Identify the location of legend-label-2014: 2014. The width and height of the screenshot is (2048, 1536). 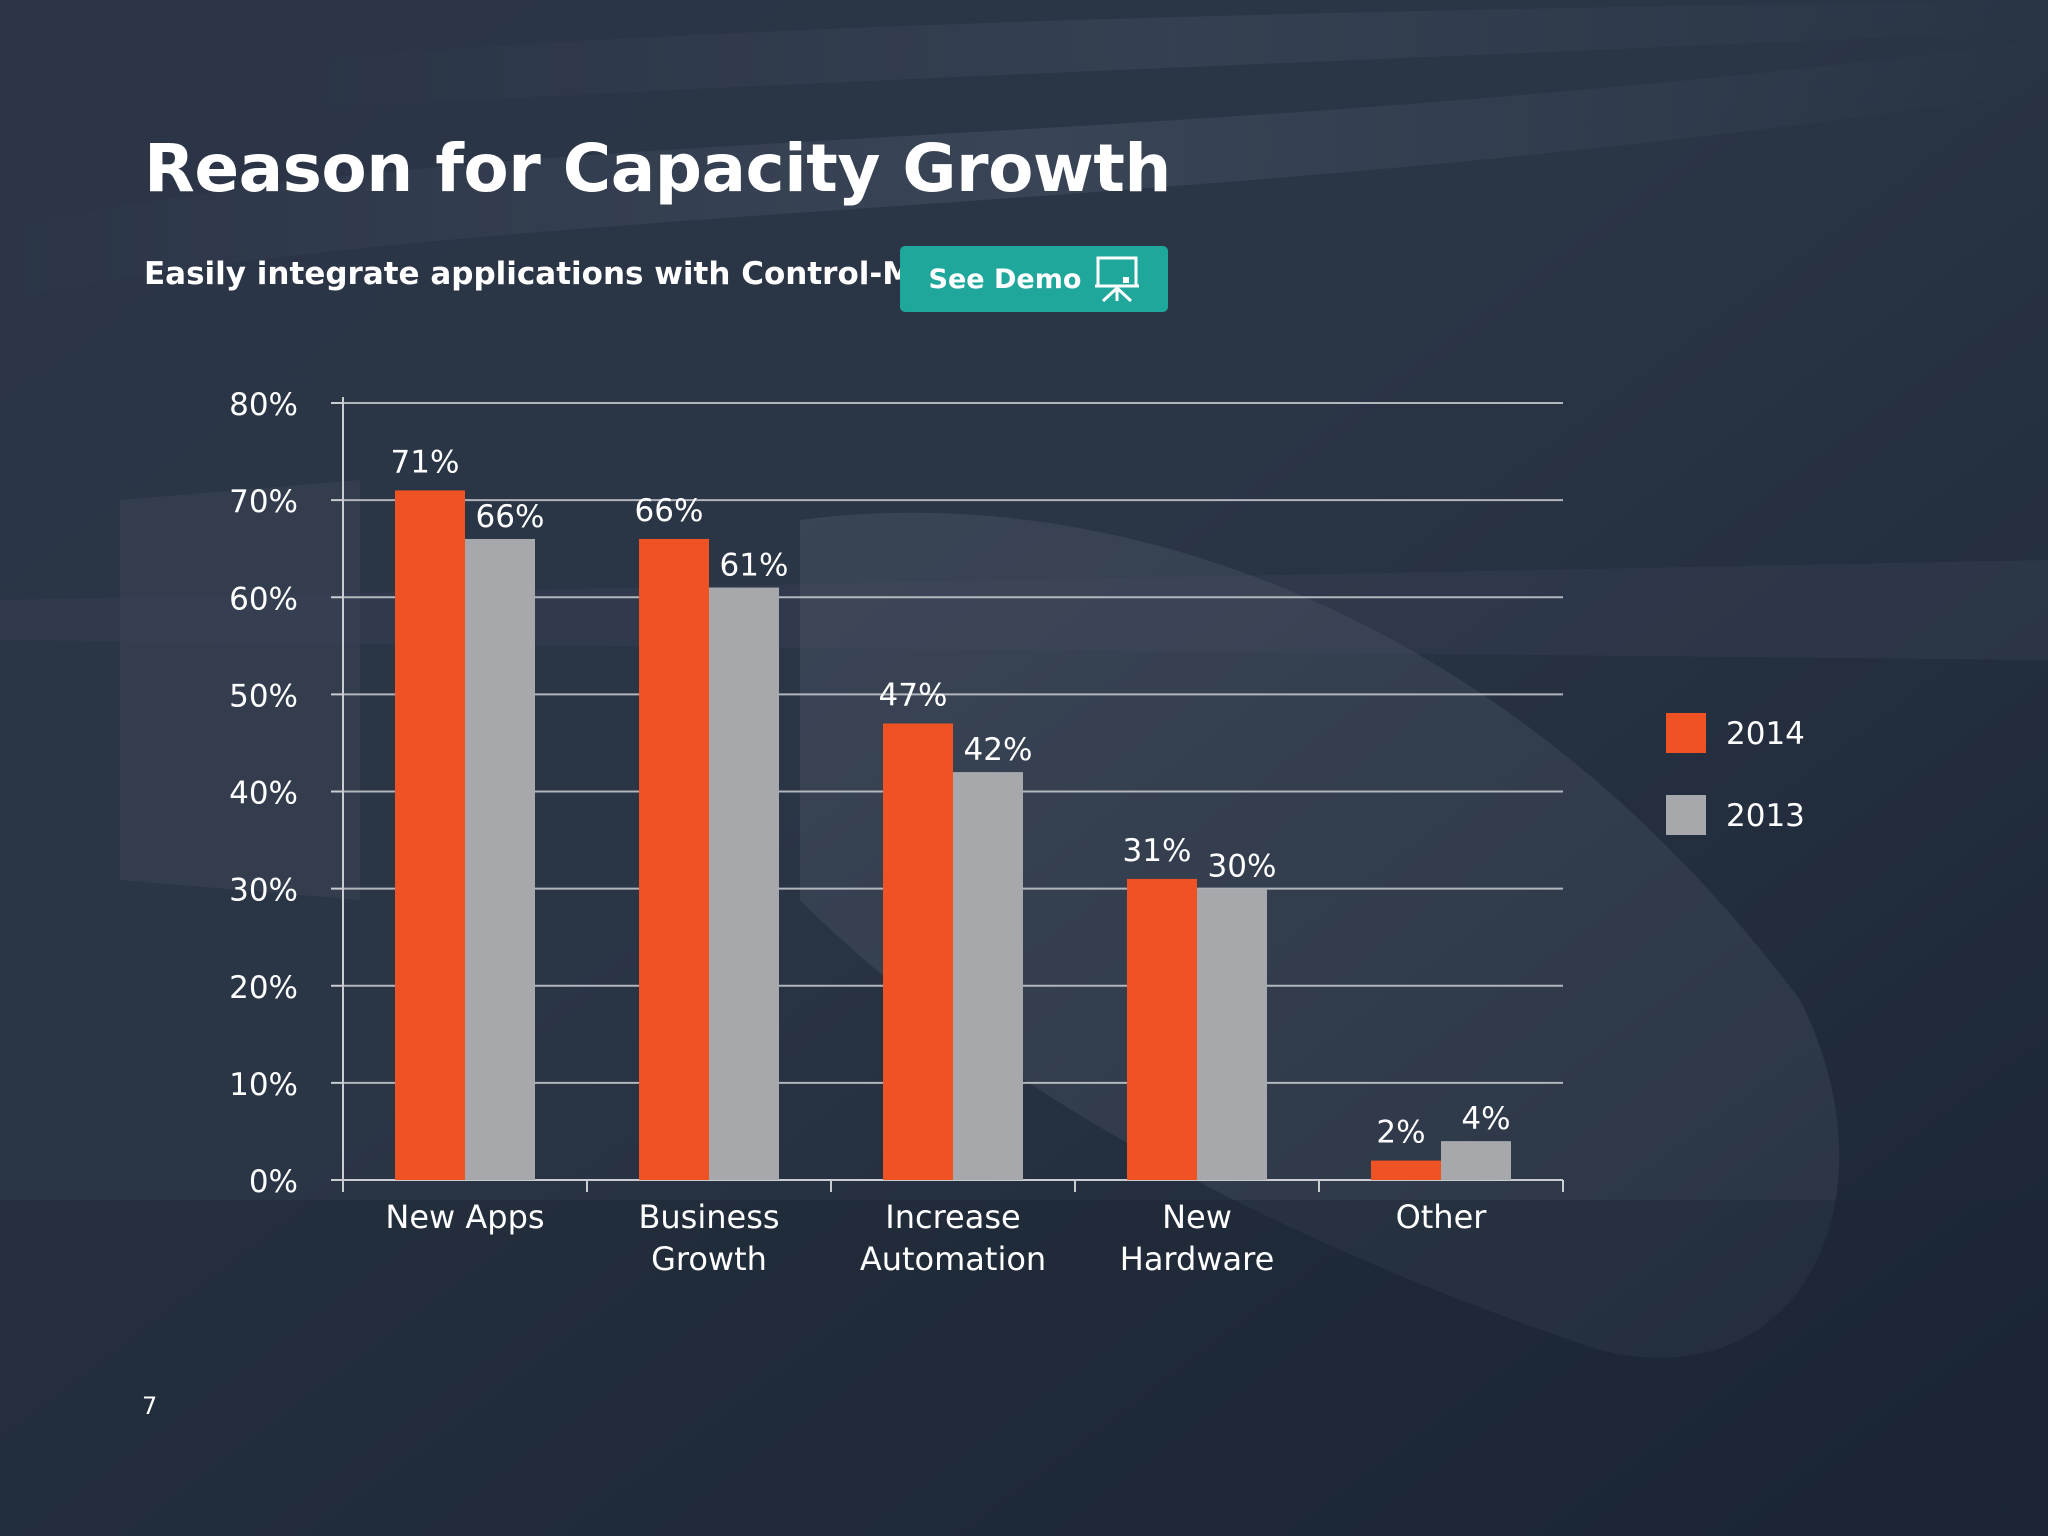
(1765, 734).